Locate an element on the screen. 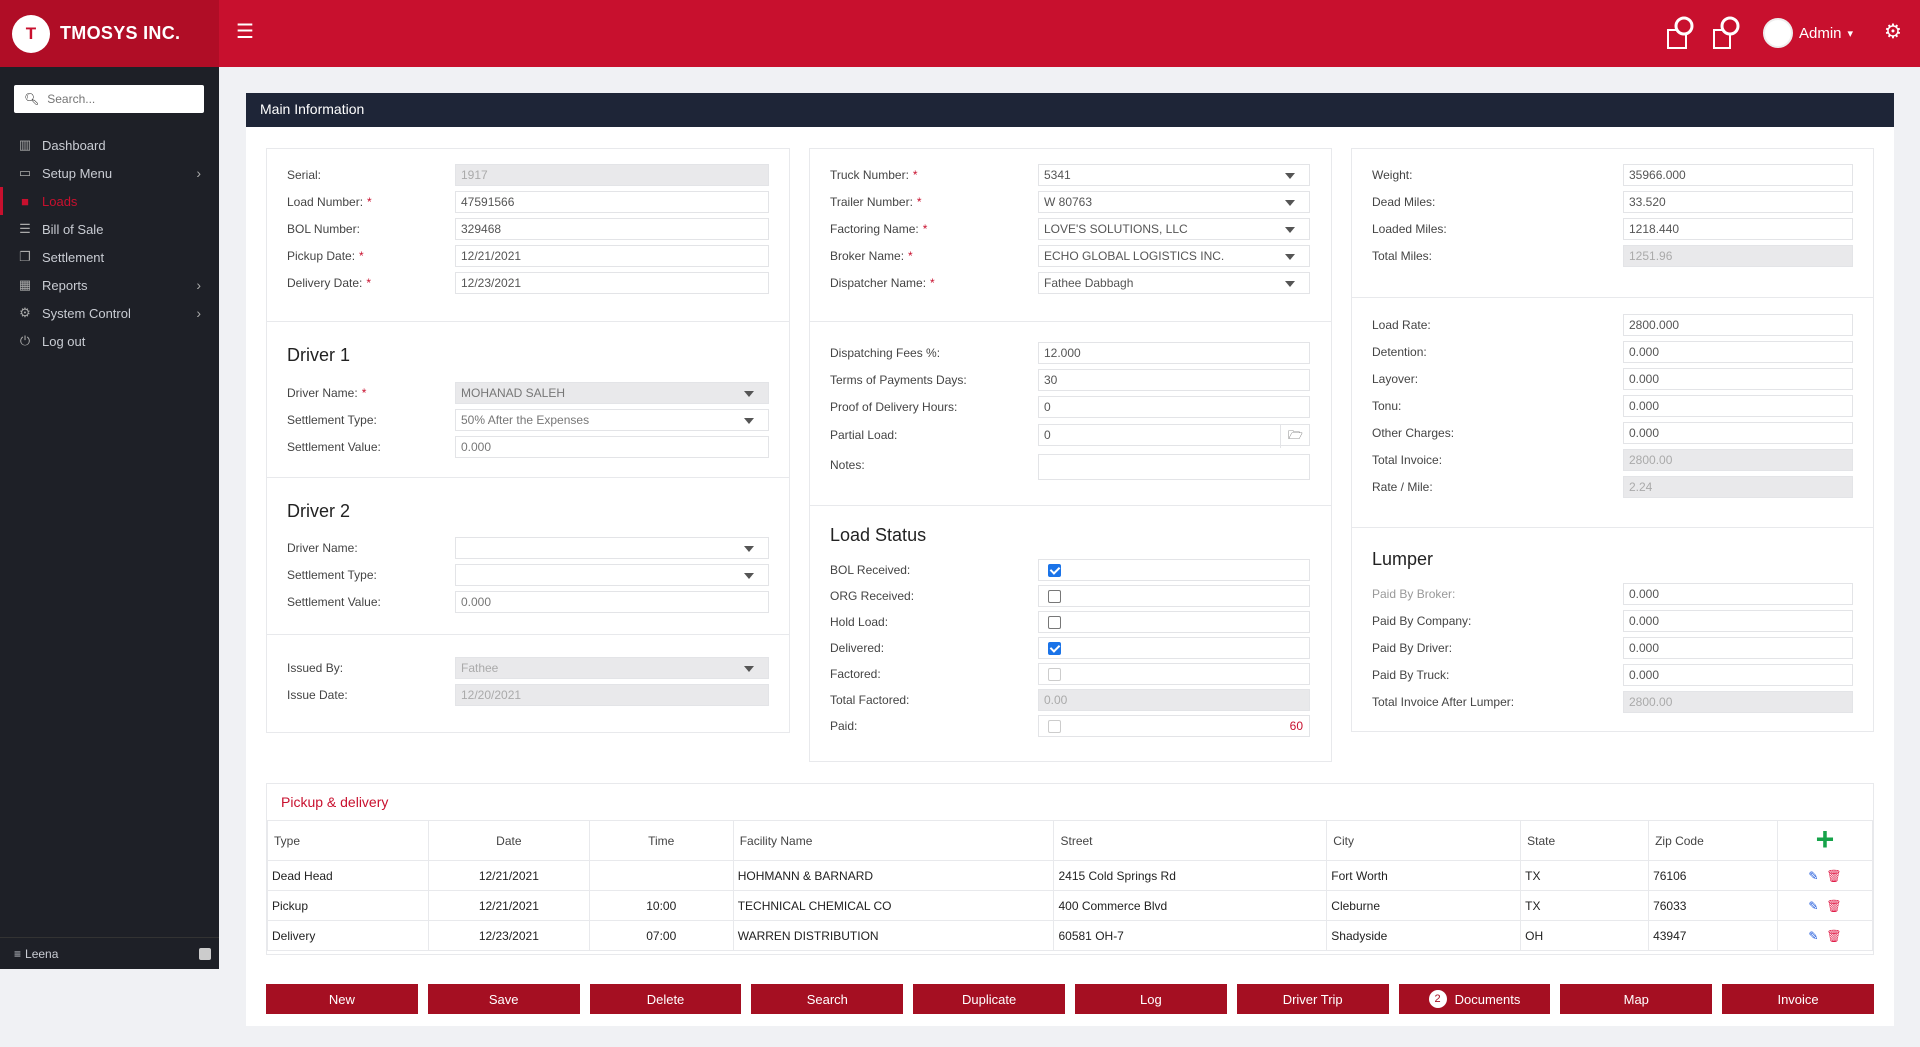 Image resolution: width=1920 pixels, height=1047 pixels. footer-label: Leena is located at coordinates (42, 953).